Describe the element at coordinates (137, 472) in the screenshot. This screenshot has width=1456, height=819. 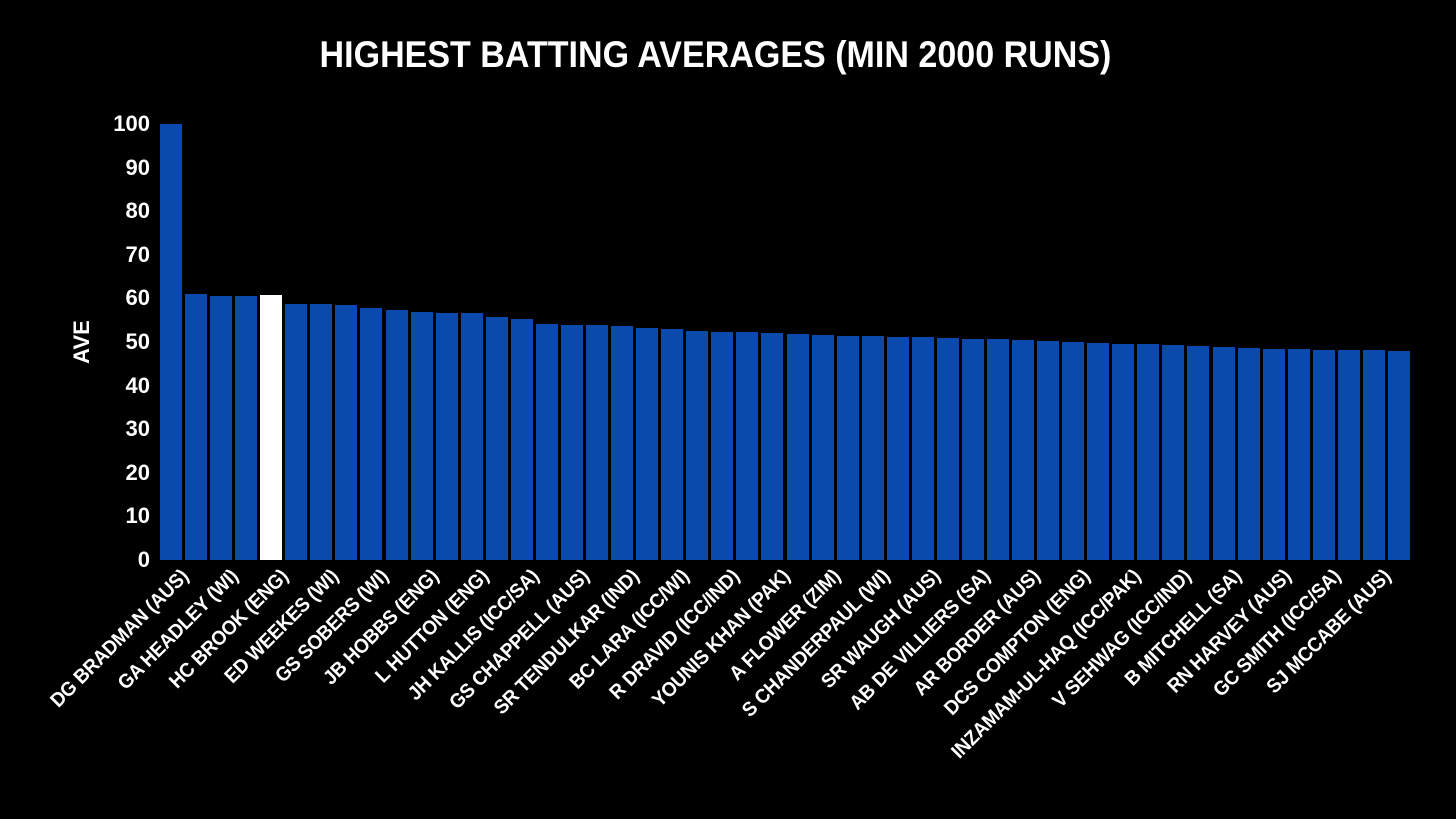
I see `y-tick-label: 20` at that location.